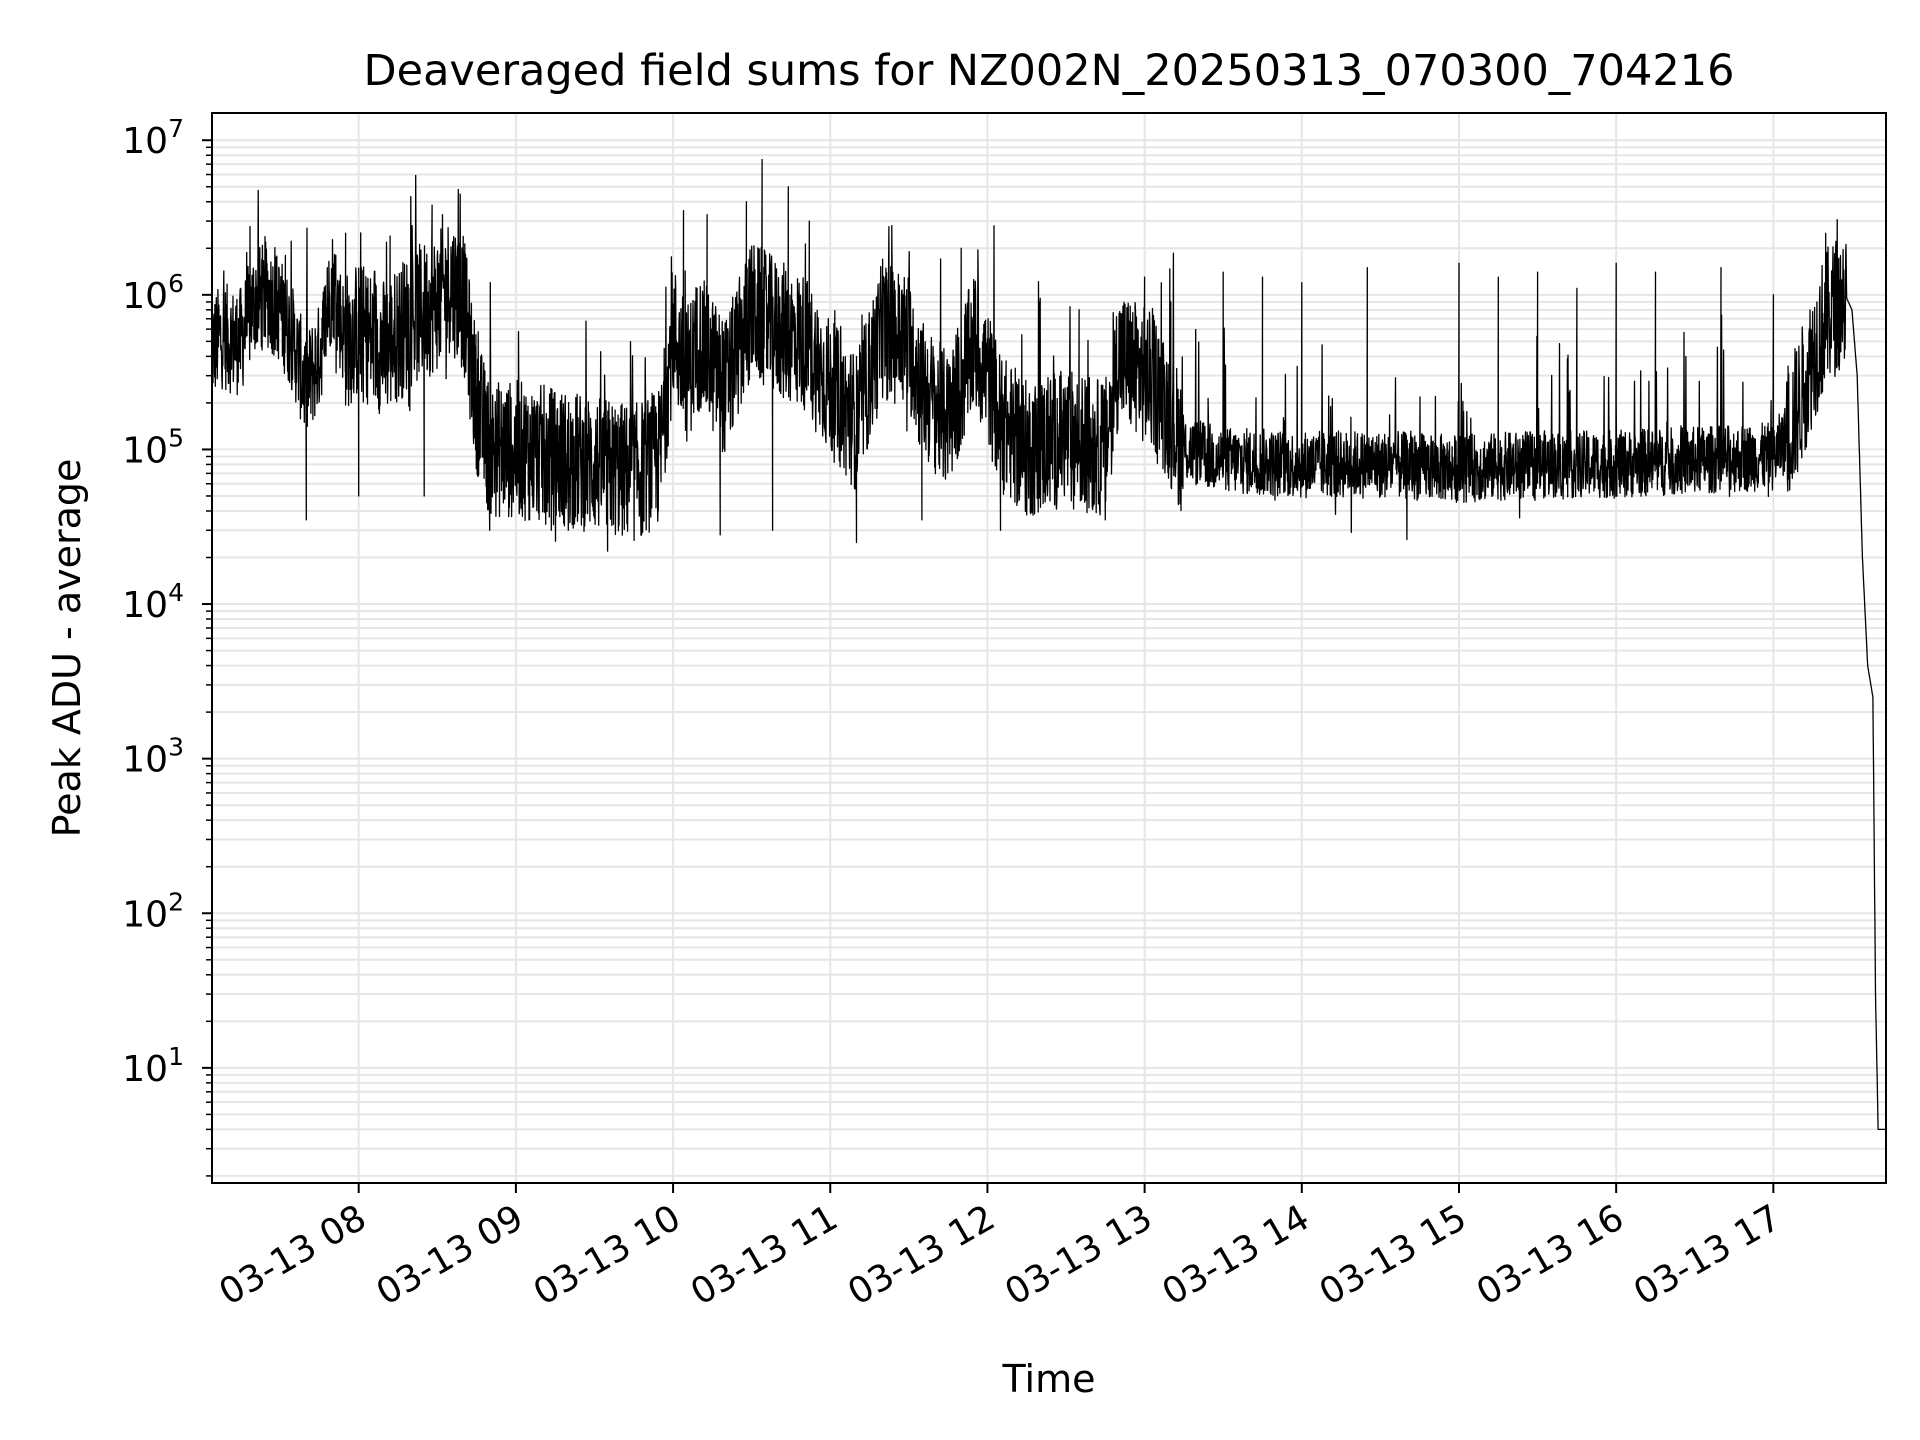  Describe the element at coordinates (67, 648) in the screenshot. I see `y-axis-label: Peak ADU - average` at that location.